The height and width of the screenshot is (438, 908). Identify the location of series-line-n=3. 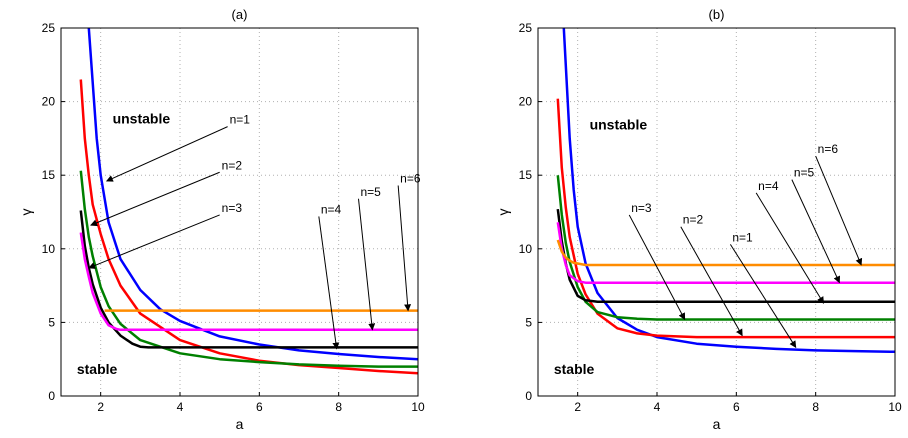
(725, 248).